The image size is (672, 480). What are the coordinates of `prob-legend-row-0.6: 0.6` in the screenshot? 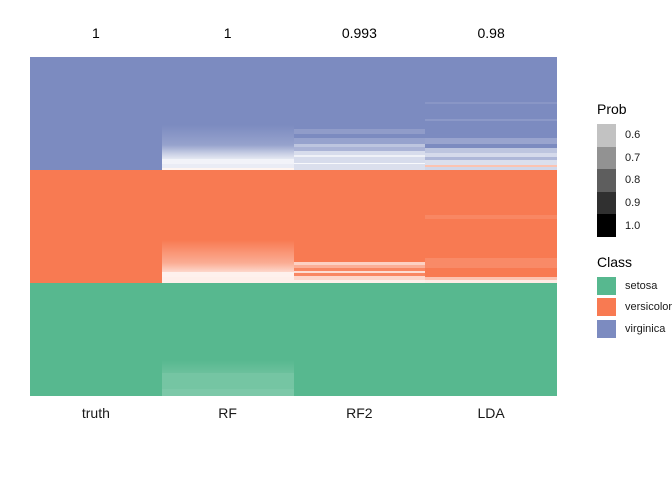 It's located at (618, 135).